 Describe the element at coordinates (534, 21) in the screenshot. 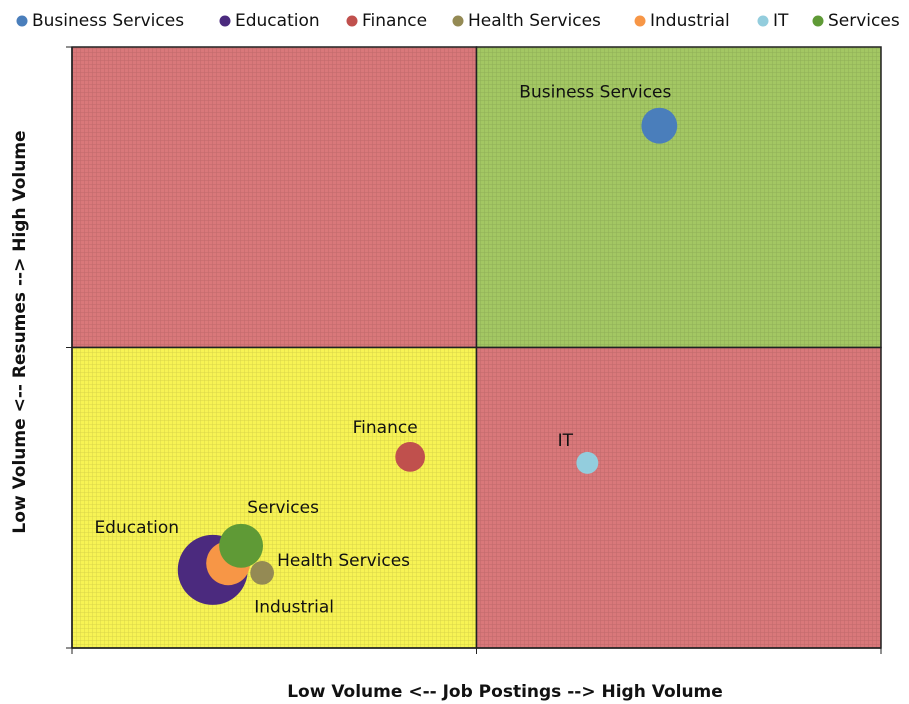

I see `legend-label: Health Services` at that location.